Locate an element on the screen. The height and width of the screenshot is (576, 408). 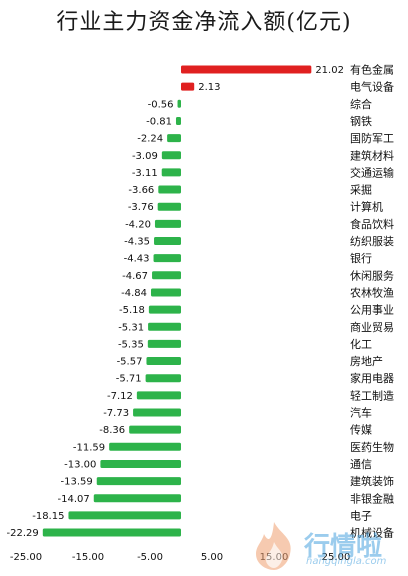
value-label-25: -13.59 is located at coordinates (76, 482).